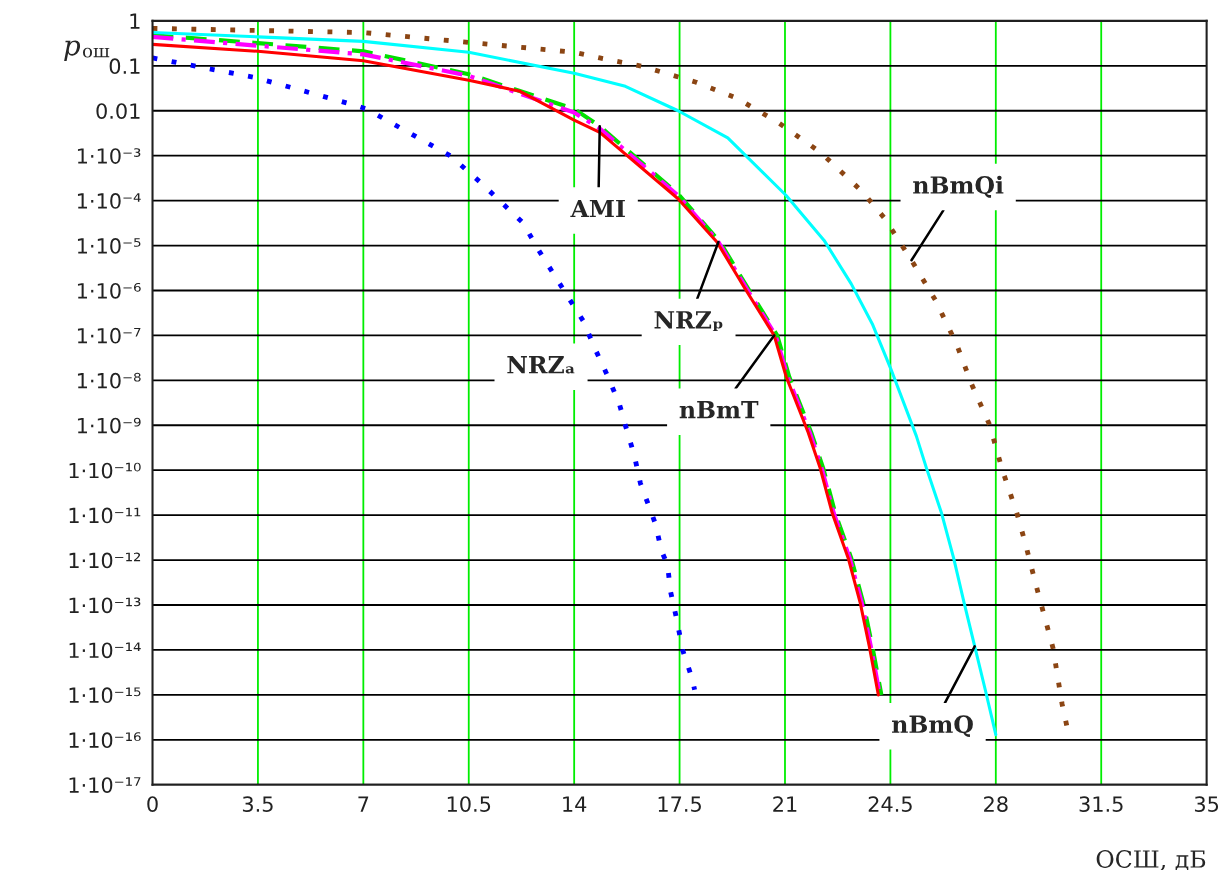 The width and height of the screenshot is (1230, 870). Describe the element at coordinates (1101, 804) in the screenshot. I see `x-tick-label: 31.5` at that location.